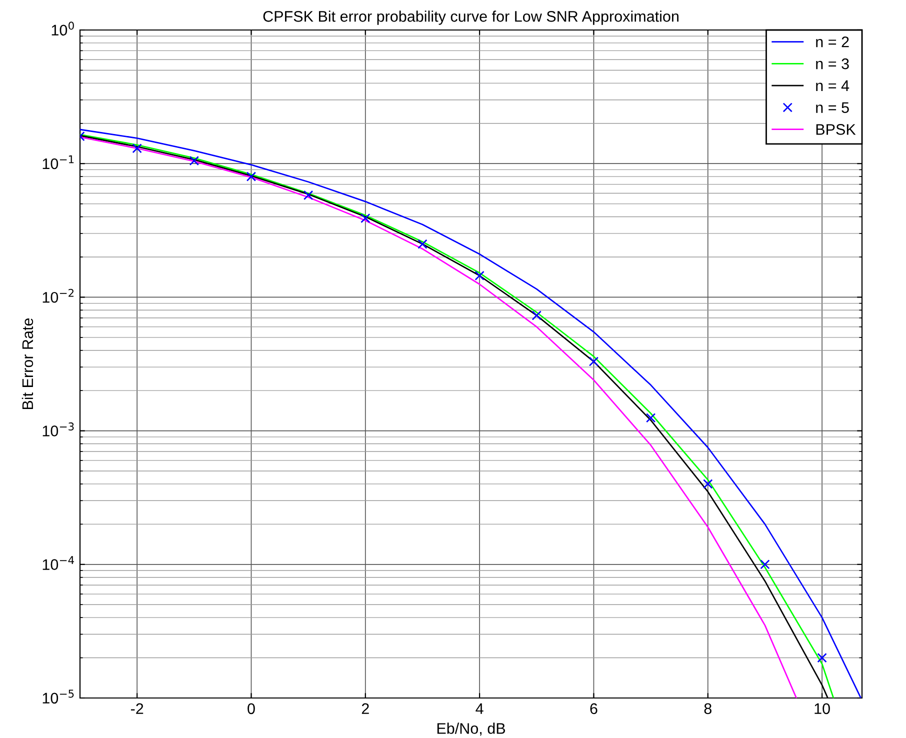 The width and height of the screenshot is (906, 738). Describe the element at coordinates (470, 17) in the screenshot. I see `chart-title: CPFSK Bit error probability curve for Low SNR Approximation` at that location.